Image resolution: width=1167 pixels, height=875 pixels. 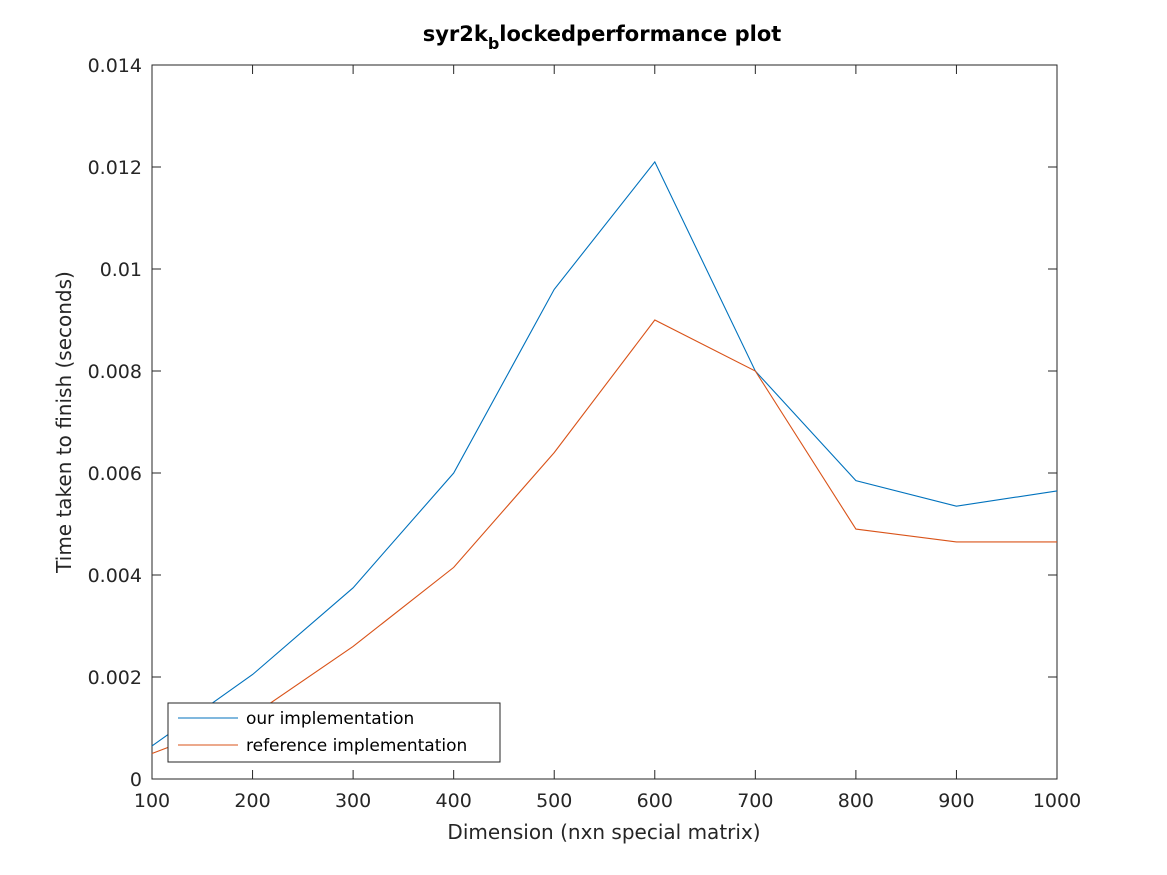 I want to click on chart-title: syr2kblockedperformance plot, so click(x=602, y=37).